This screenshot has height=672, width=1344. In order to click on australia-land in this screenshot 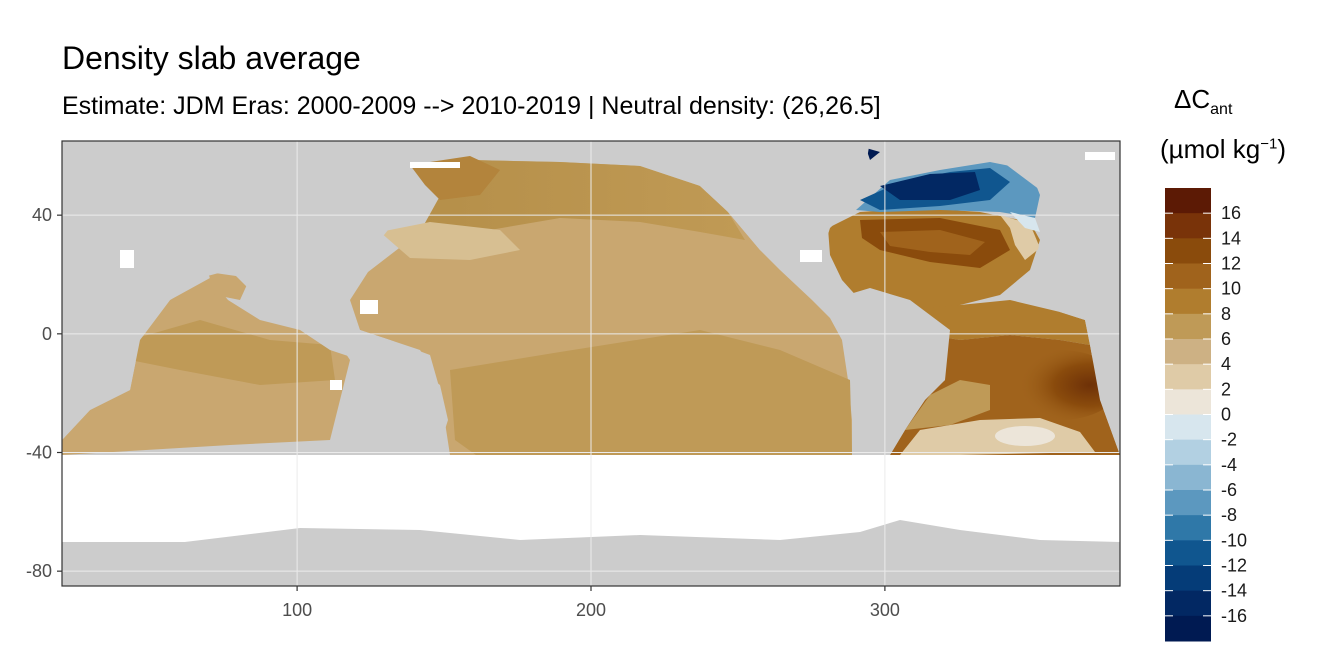, I will do `click(394, 412)`.